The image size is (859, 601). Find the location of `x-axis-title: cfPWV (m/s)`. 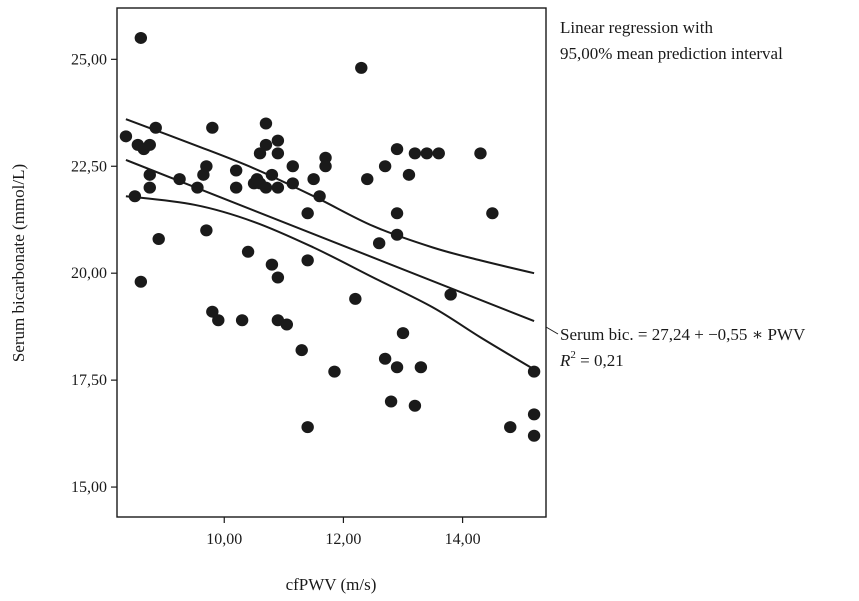

x-axis-title: cfPWV (m/s) is located at coordinates (331, 584).